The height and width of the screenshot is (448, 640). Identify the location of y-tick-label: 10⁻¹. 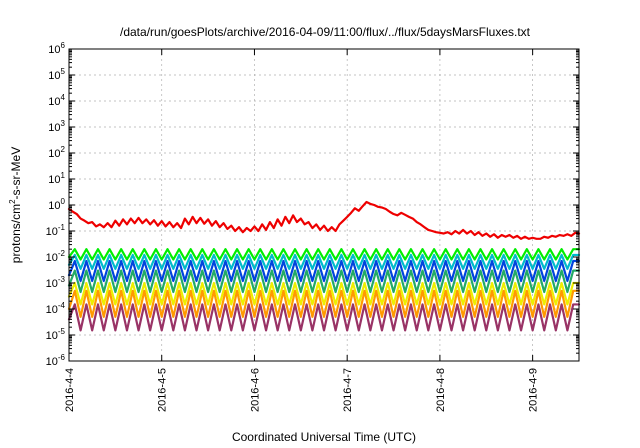
(56, 230).